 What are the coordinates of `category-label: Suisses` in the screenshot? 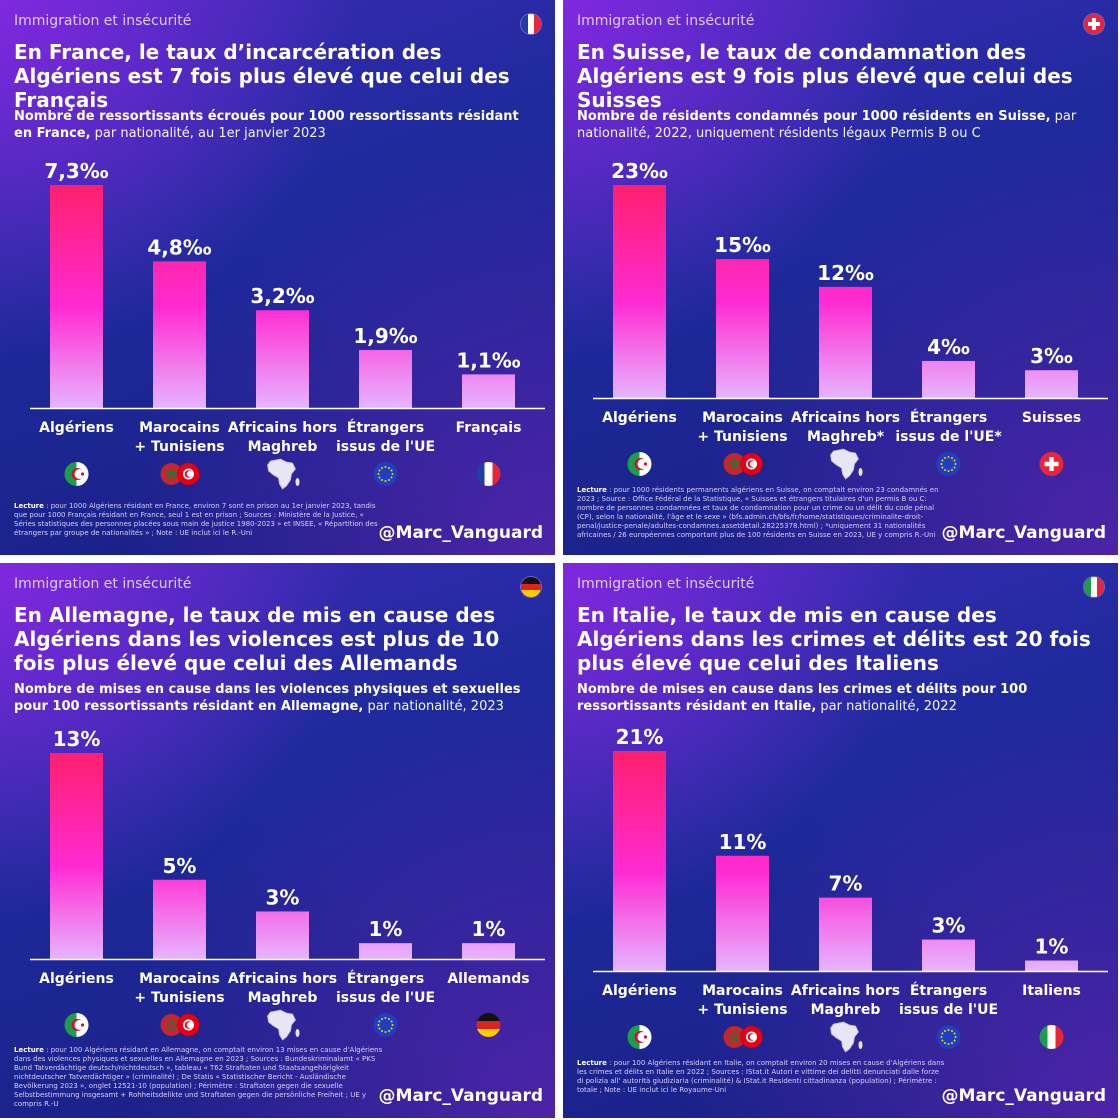 It's located at (1051, 418).